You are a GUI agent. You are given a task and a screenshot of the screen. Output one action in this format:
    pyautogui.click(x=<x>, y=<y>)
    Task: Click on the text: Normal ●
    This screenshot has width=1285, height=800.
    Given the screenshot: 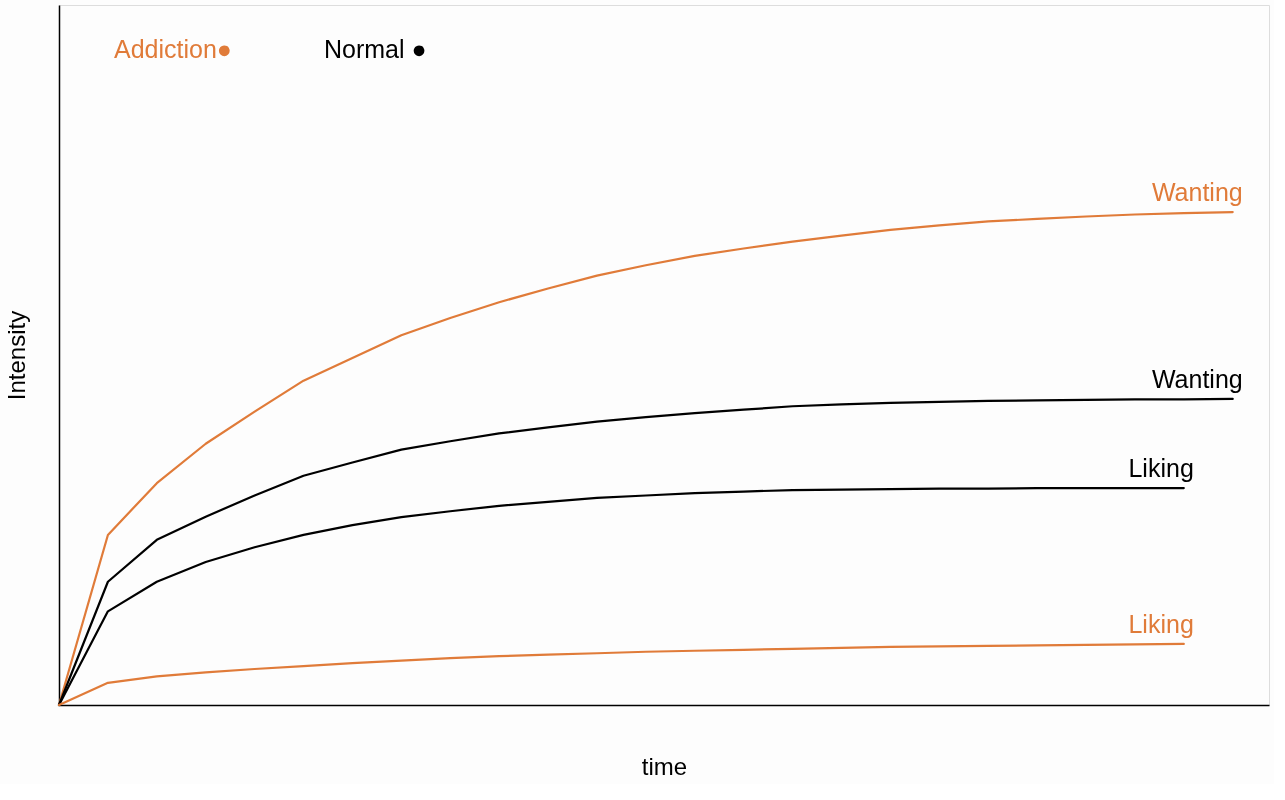 What is the action you would take?
    pyautogui.click(x=375, y=49)
    